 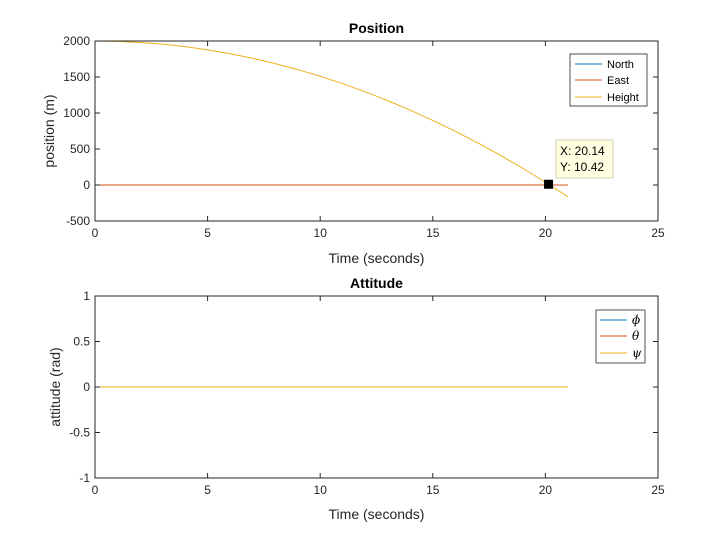 I want to click on legend-label-psi: ψ, so click(x=637, y=353).